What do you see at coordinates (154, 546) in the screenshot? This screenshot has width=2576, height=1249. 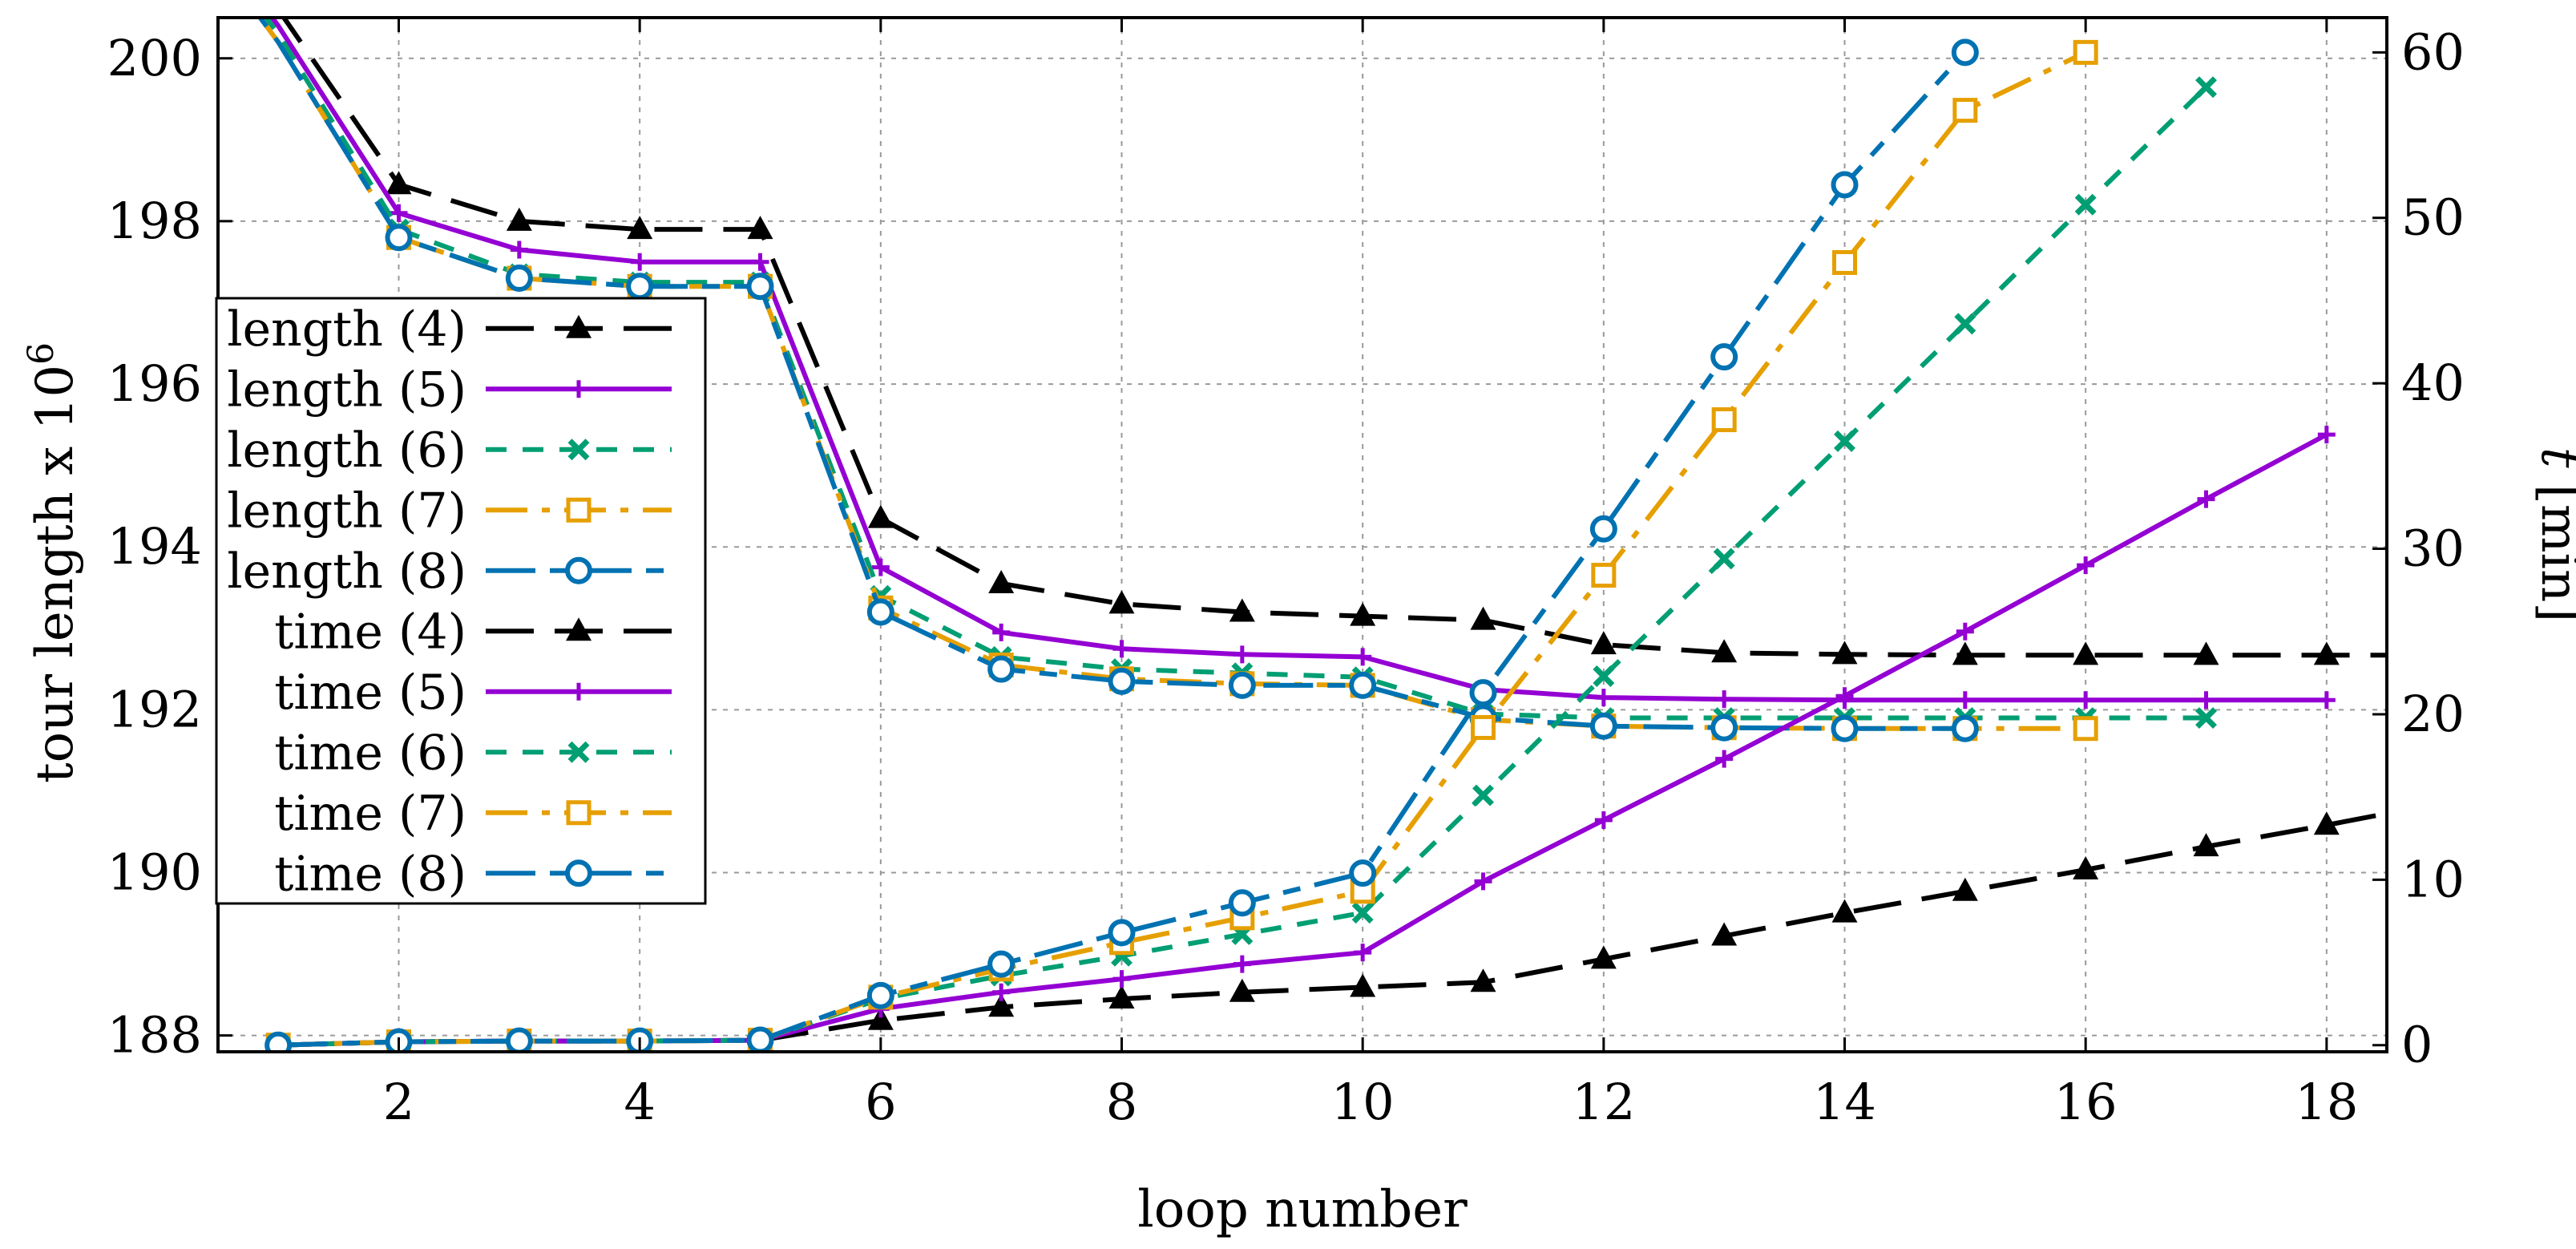 I see `y-left-tick-label: 194` at bounding box center [154, 546].